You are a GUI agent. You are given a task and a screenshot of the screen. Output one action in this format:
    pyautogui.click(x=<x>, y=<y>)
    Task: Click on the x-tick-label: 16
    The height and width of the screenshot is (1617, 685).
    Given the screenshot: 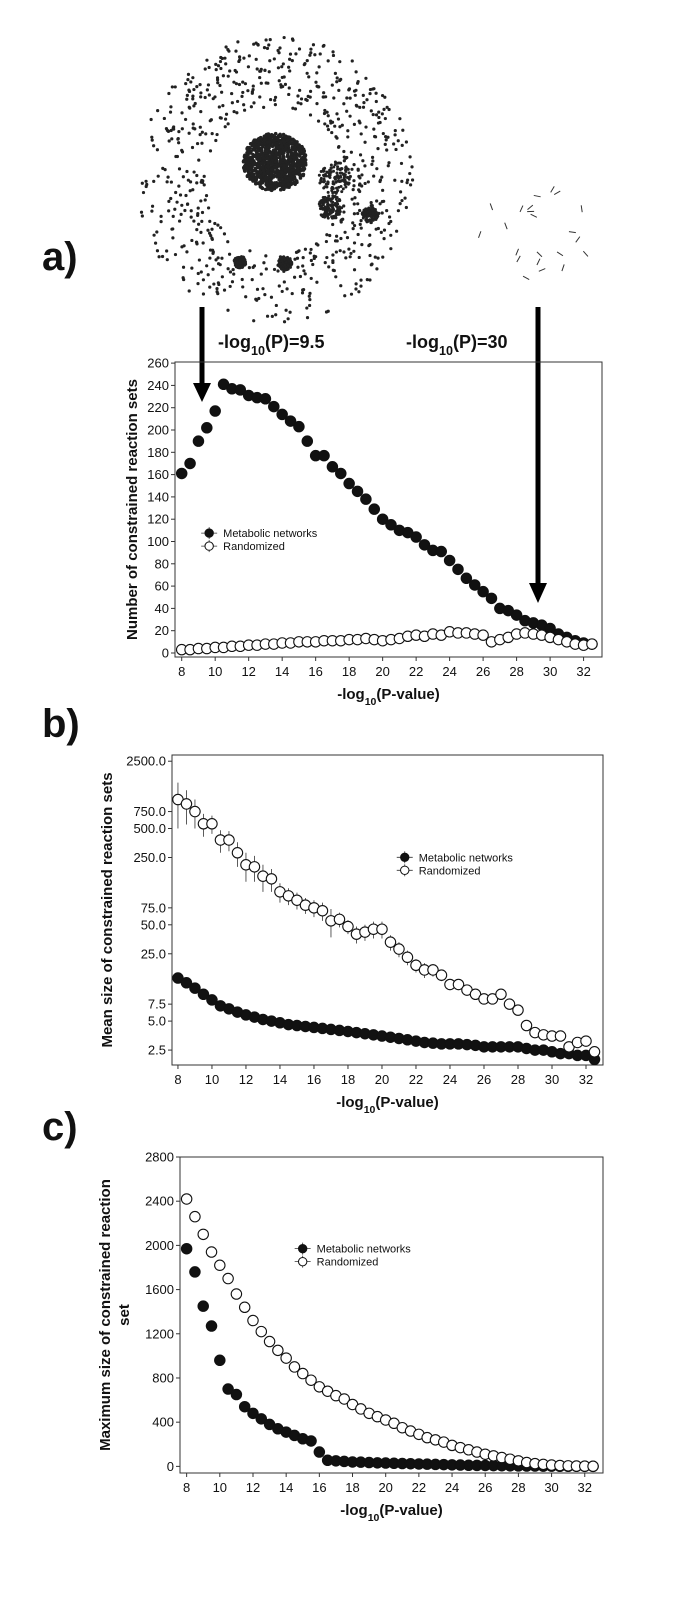 What is the action you would take?
    pyautogui.click(x=314, y=1079)
    